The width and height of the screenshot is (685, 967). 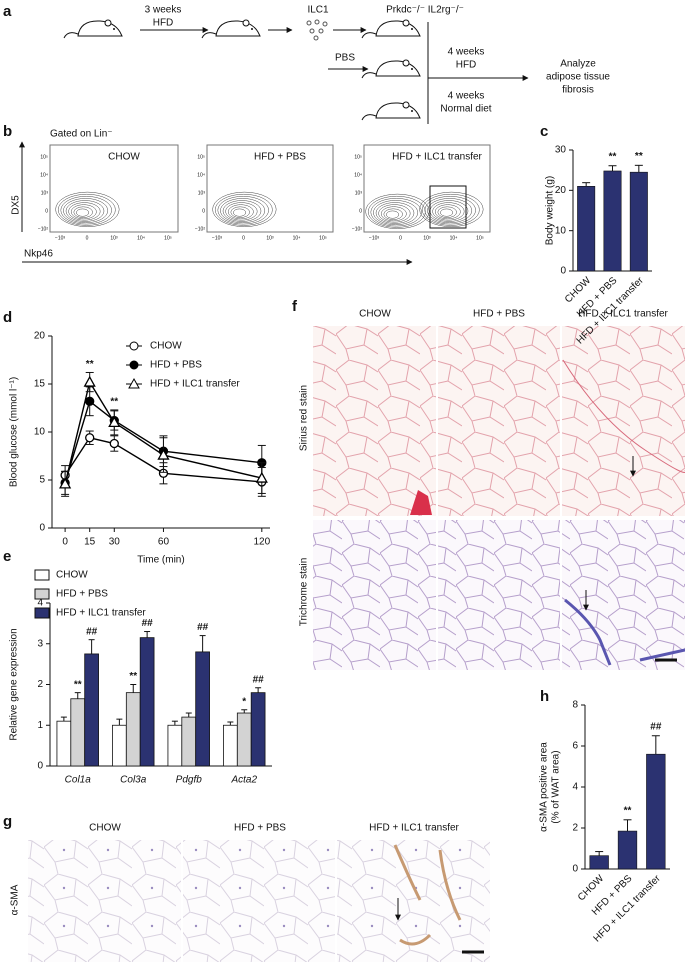 I want to click on y-tick-label: 20, so click(x=561, y=190).